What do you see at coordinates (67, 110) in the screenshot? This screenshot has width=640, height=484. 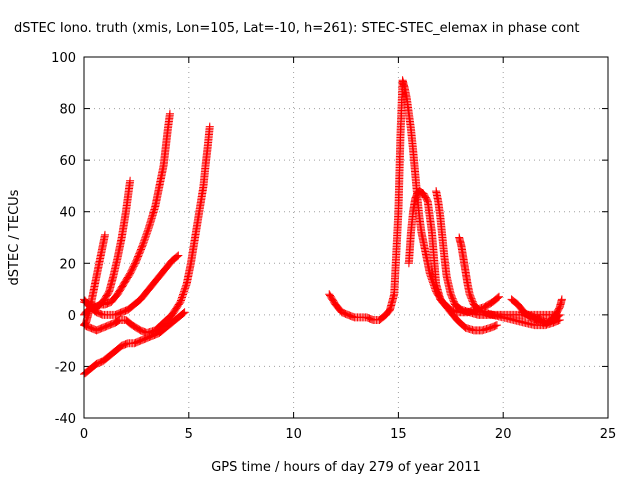 I see `y-tick-label: 80` at bounding box center [67, 110].